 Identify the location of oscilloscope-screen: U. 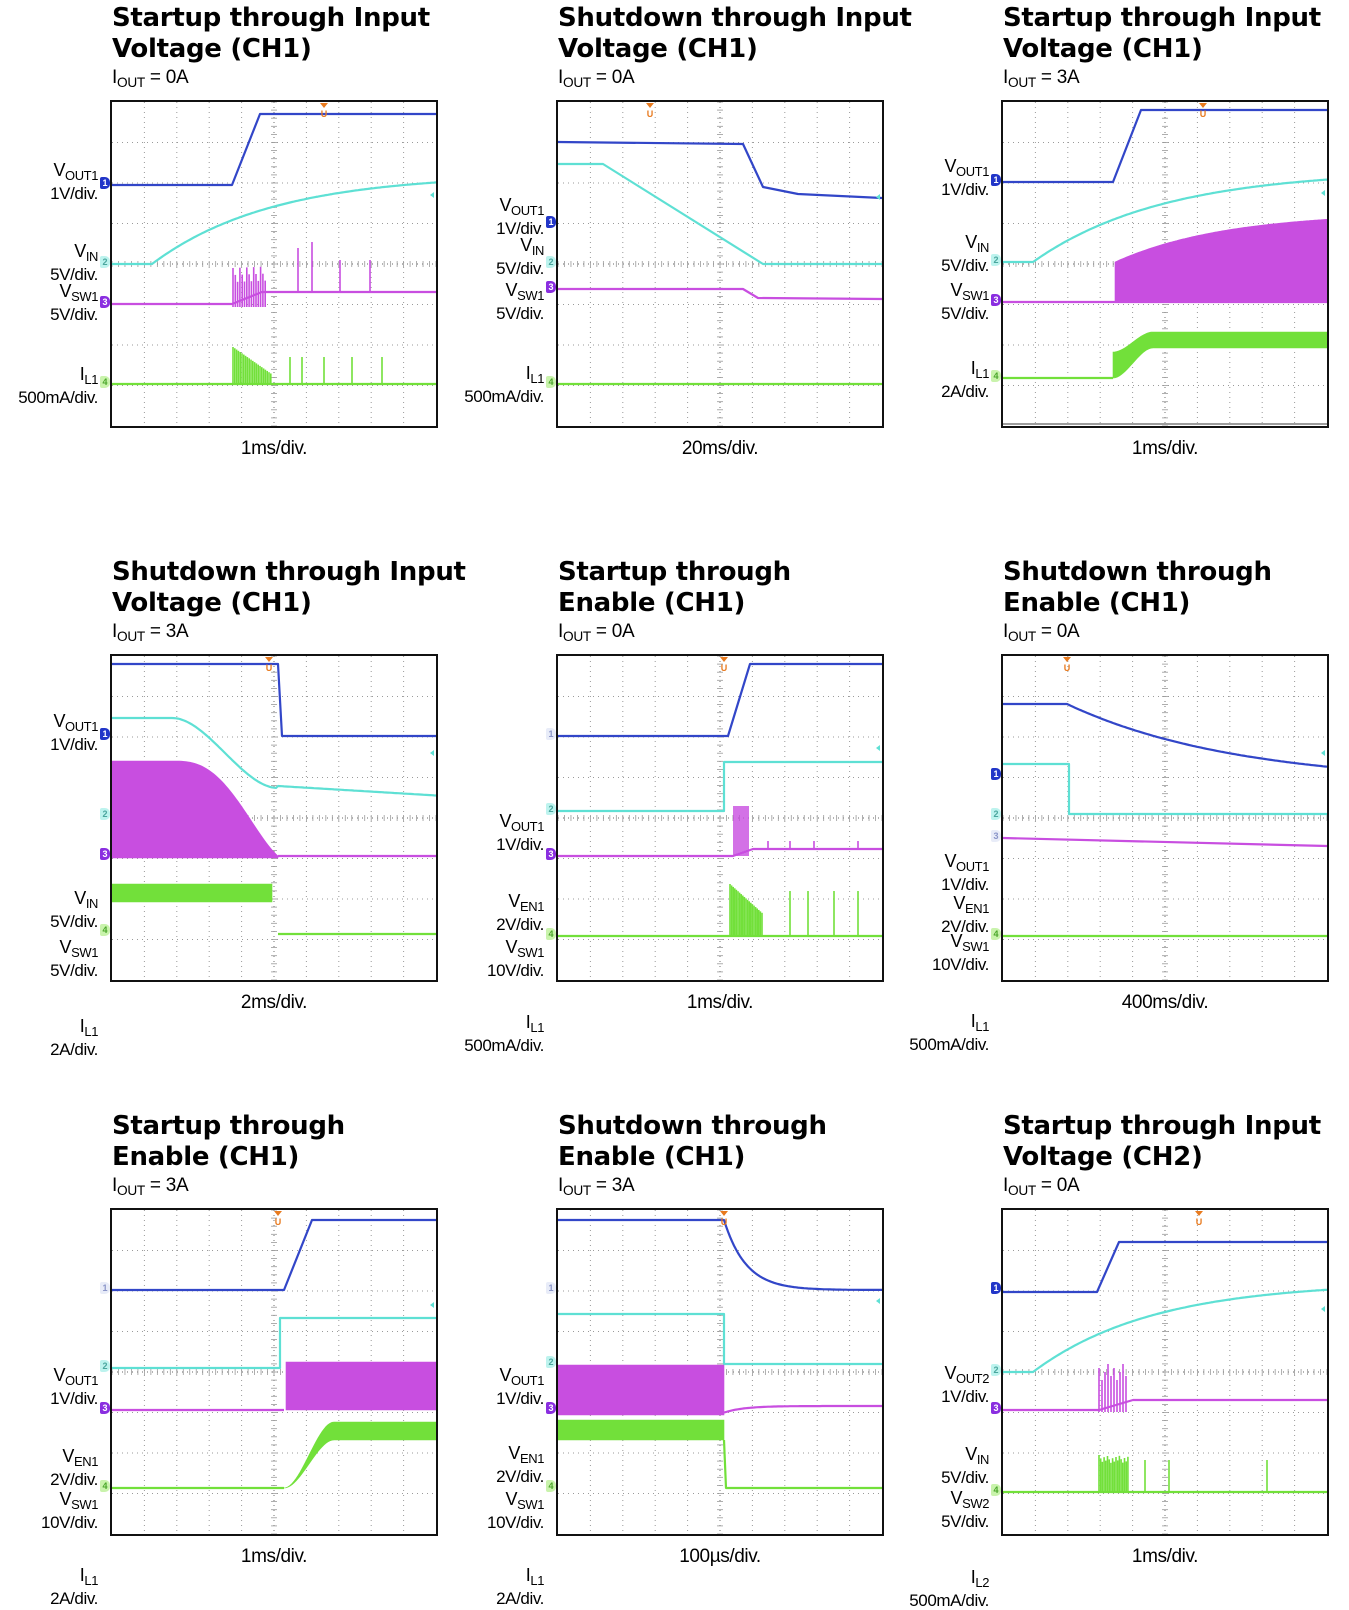
(1165, 1372).